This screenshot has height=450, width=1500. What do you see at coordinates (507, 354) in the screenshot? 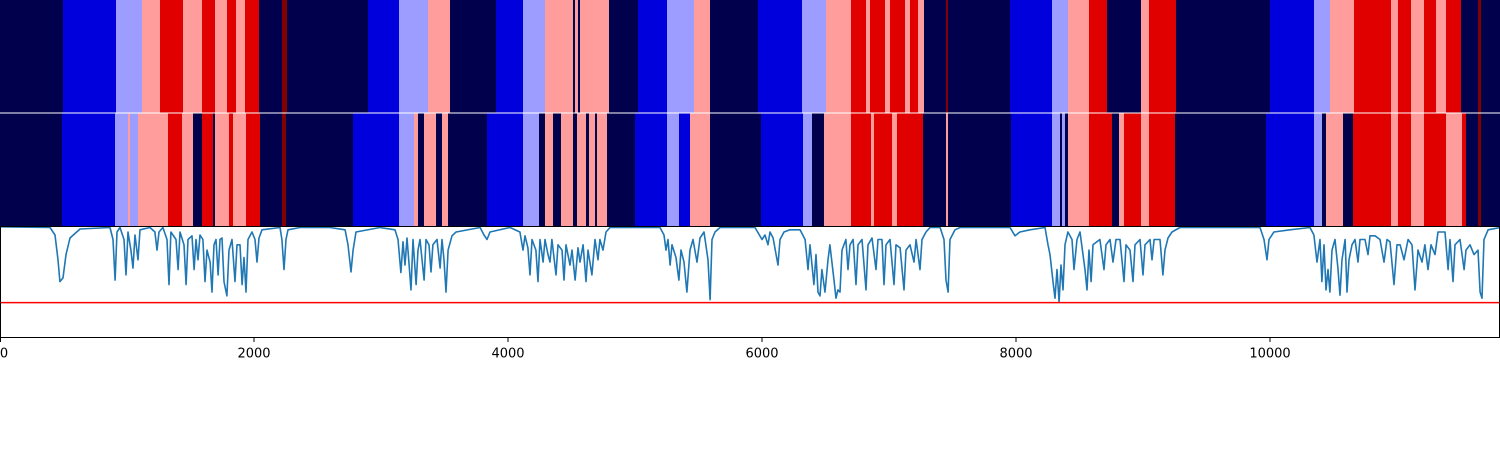
I see `x-tick-label: 4000` at bounding box center [507, 354].